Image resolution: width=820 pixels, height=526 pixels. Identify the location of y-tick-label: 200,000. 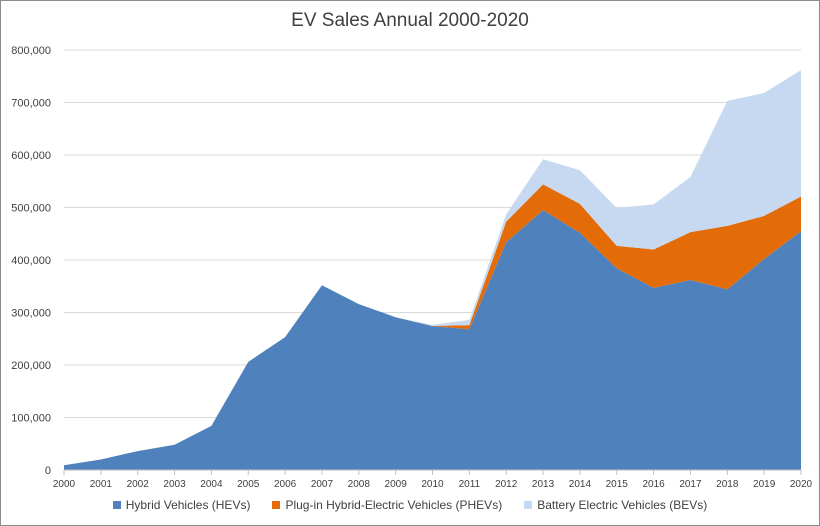
(31, 366).